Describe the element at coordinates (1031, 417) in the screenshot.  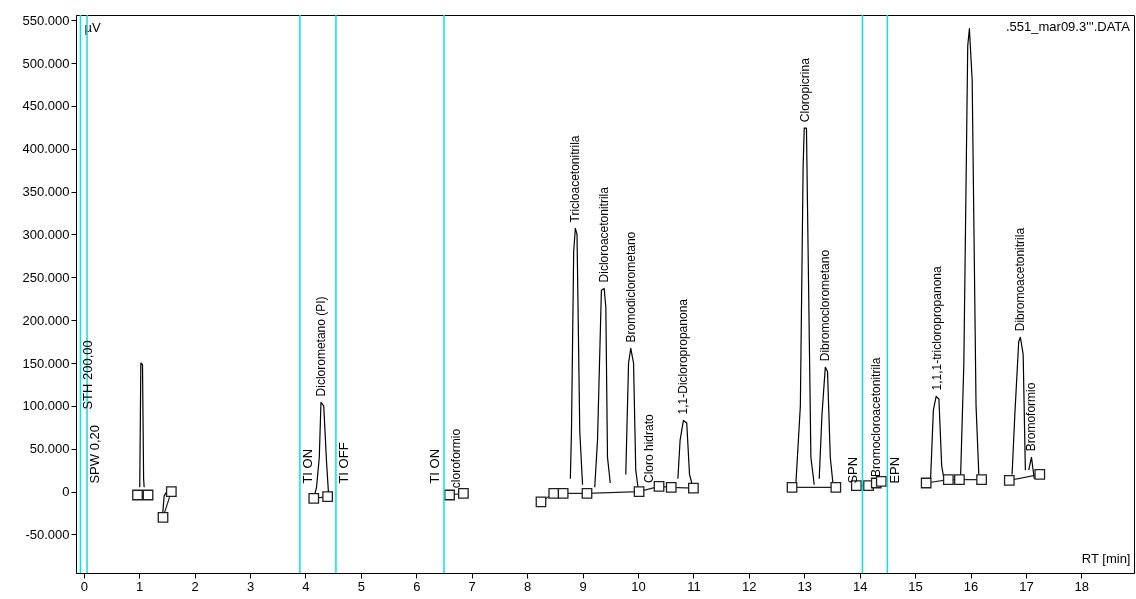
I see `annotation: Bromoformio` at that location.